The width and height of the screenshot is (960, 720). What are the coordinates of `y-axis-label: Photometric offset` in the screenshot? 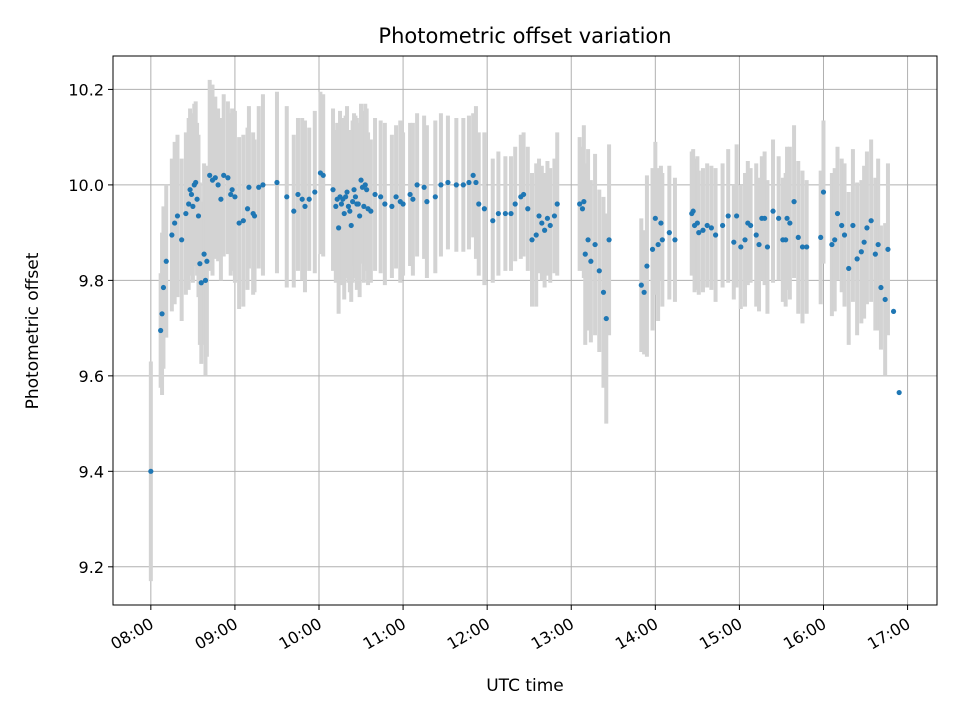 It's located at (33, 330).